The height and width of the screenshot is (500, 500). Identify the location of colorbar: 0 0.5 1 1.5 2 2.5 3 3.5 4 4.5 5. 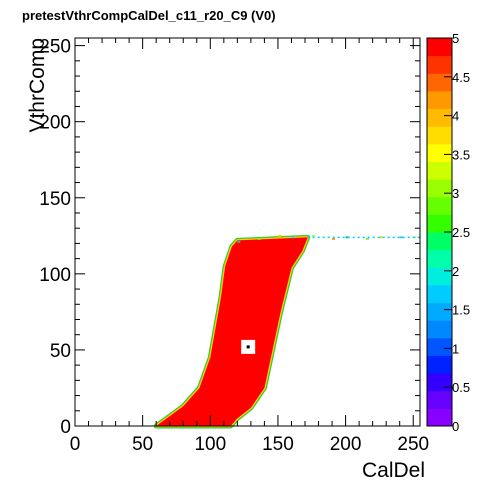
(448, 232).